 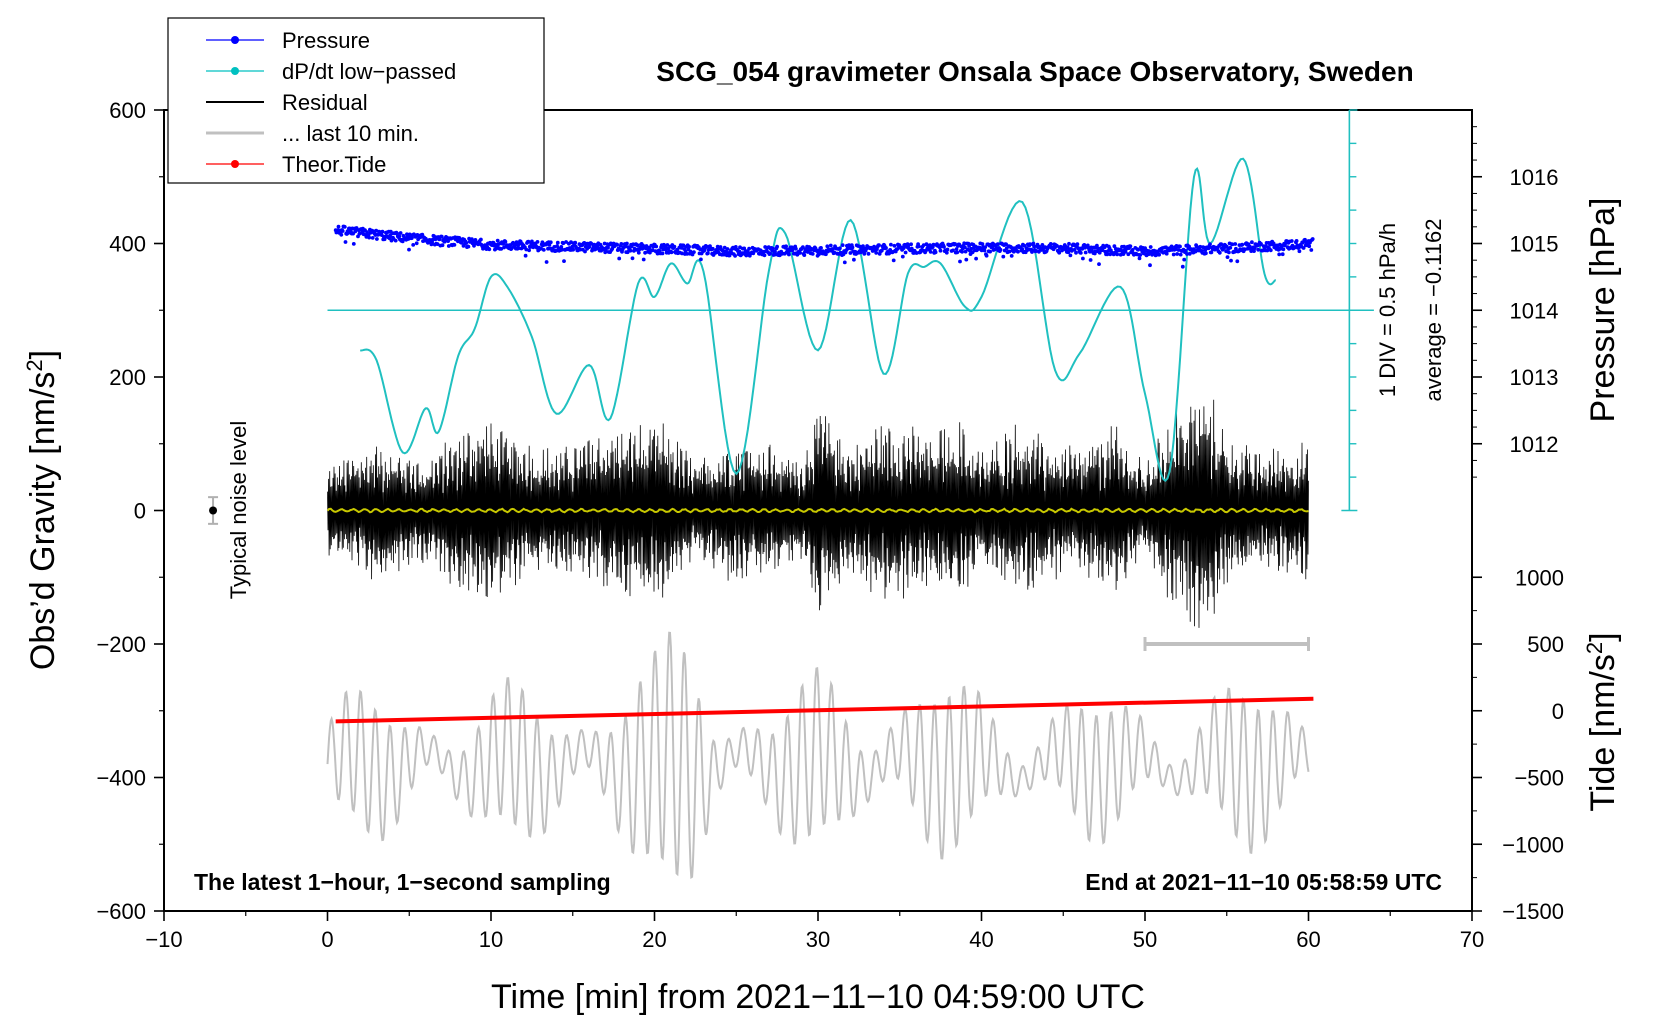 What do you see at coordinates (1545, 644) in the screenshot?
I see `tide-tick-label: 500` at bounding box center [1545, 644].